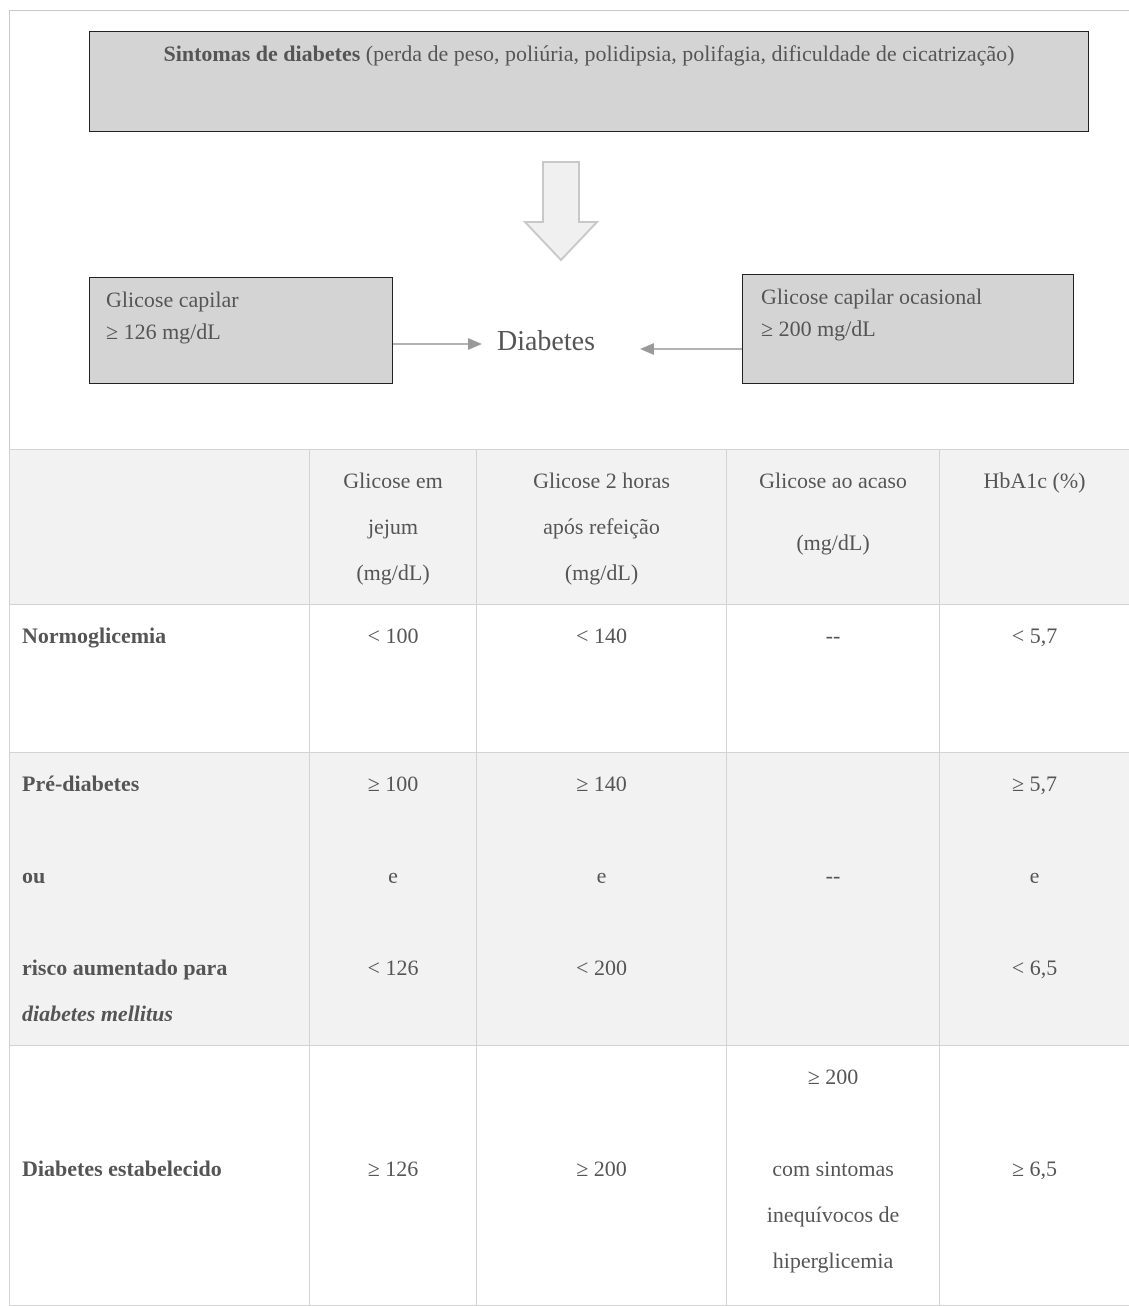  Describe the element at coordinates (561, 211) in the screenshot. I see `down-arrow-icon` at that location.